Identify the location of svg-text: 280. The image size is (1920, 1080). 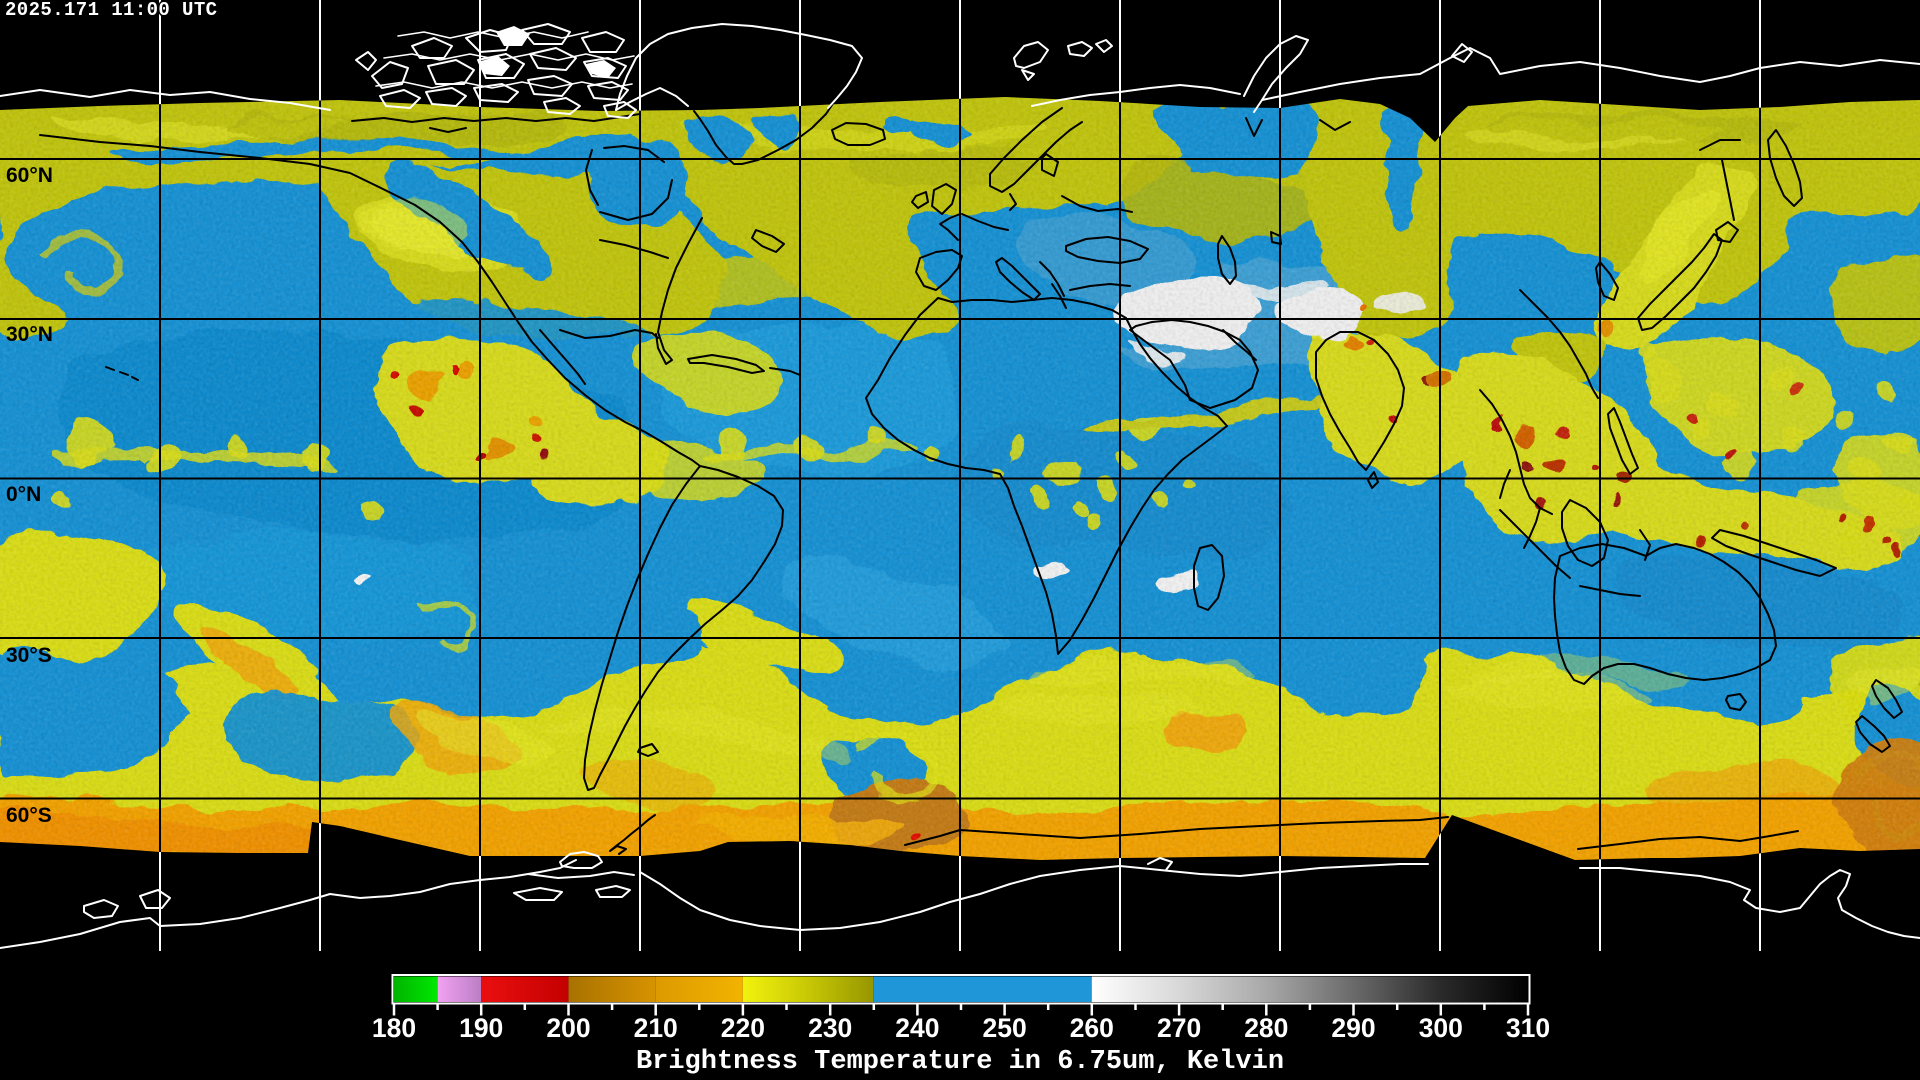
(1266, 1028).